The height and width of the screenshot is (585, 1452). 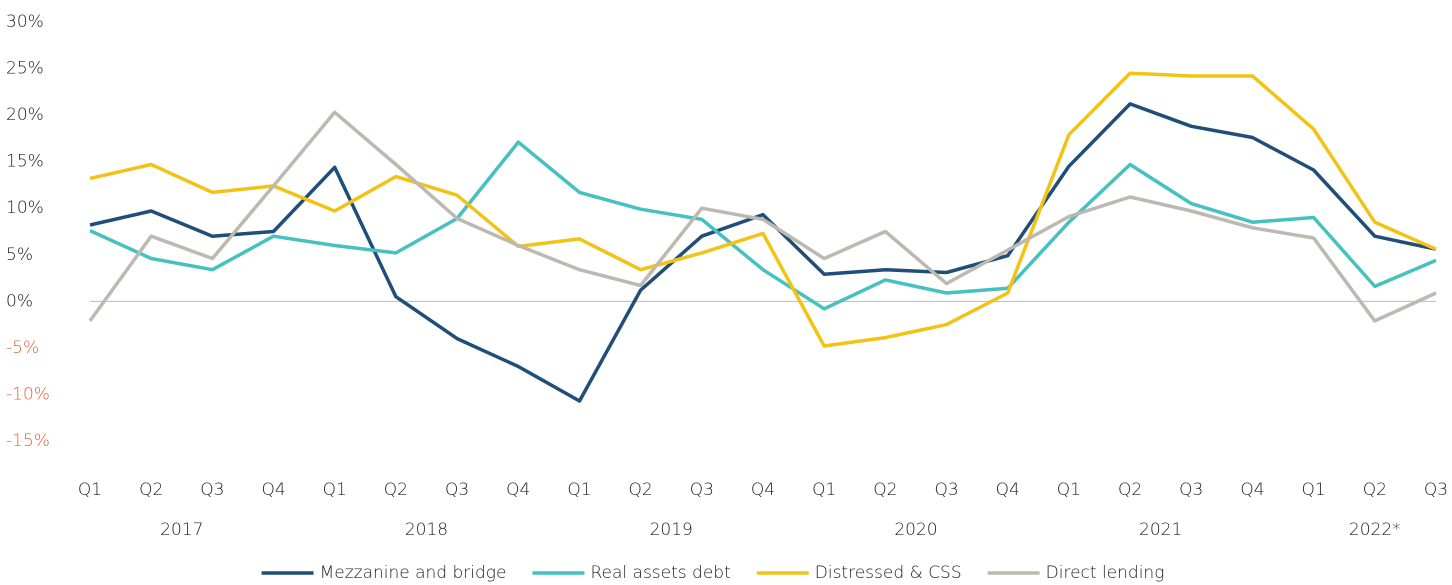 What do you see at coordinates (25, 69) in the screenshot?
I see `y-tick-label: 25%` at bounding box center [25, 69].